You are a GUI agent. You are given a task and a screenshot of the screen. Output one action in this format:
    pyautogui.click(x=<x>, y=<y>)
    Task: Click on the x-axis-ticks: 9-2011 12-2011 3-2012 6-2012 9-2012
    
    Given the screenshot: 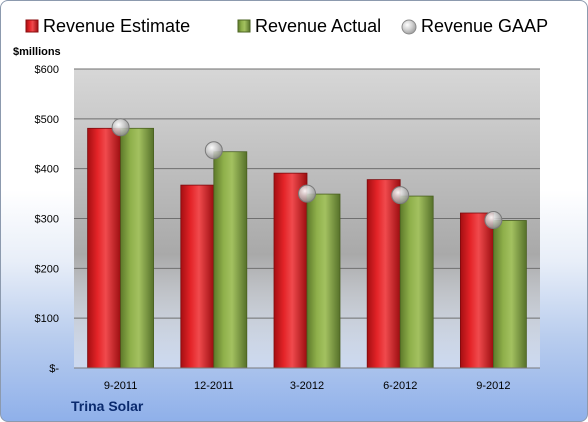 What is the action you would take?
    pyautogui.click(x=307, y=386)
    